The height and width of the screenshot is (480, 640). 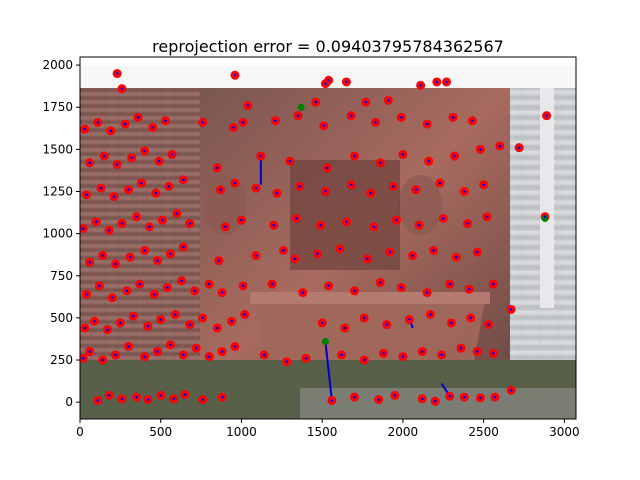 What do you see at coordinates (483, 432) in the screenshot?
I see `x-tick-label: 2500` at bounding box center [483, 432].